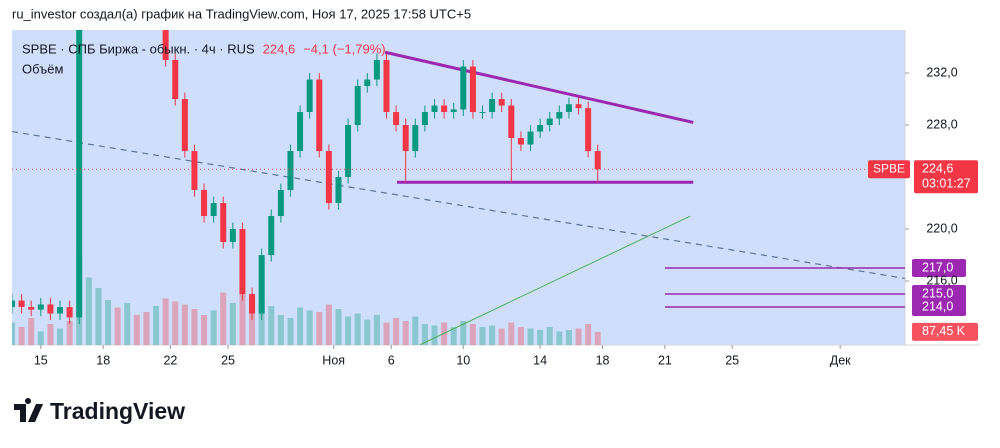 Image resolution: width=1000 pixels, height=448 pixels. I want to click on symbol-badge-text: SPBE, so click(889, 168).